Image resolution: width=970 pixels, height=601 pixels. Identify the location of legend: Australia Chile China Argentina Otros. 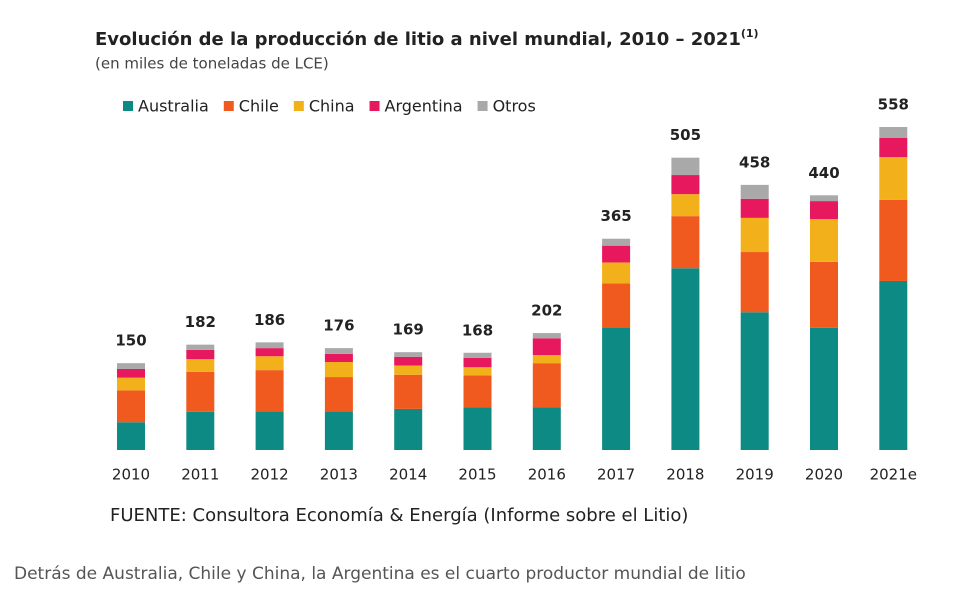
(329, 106).